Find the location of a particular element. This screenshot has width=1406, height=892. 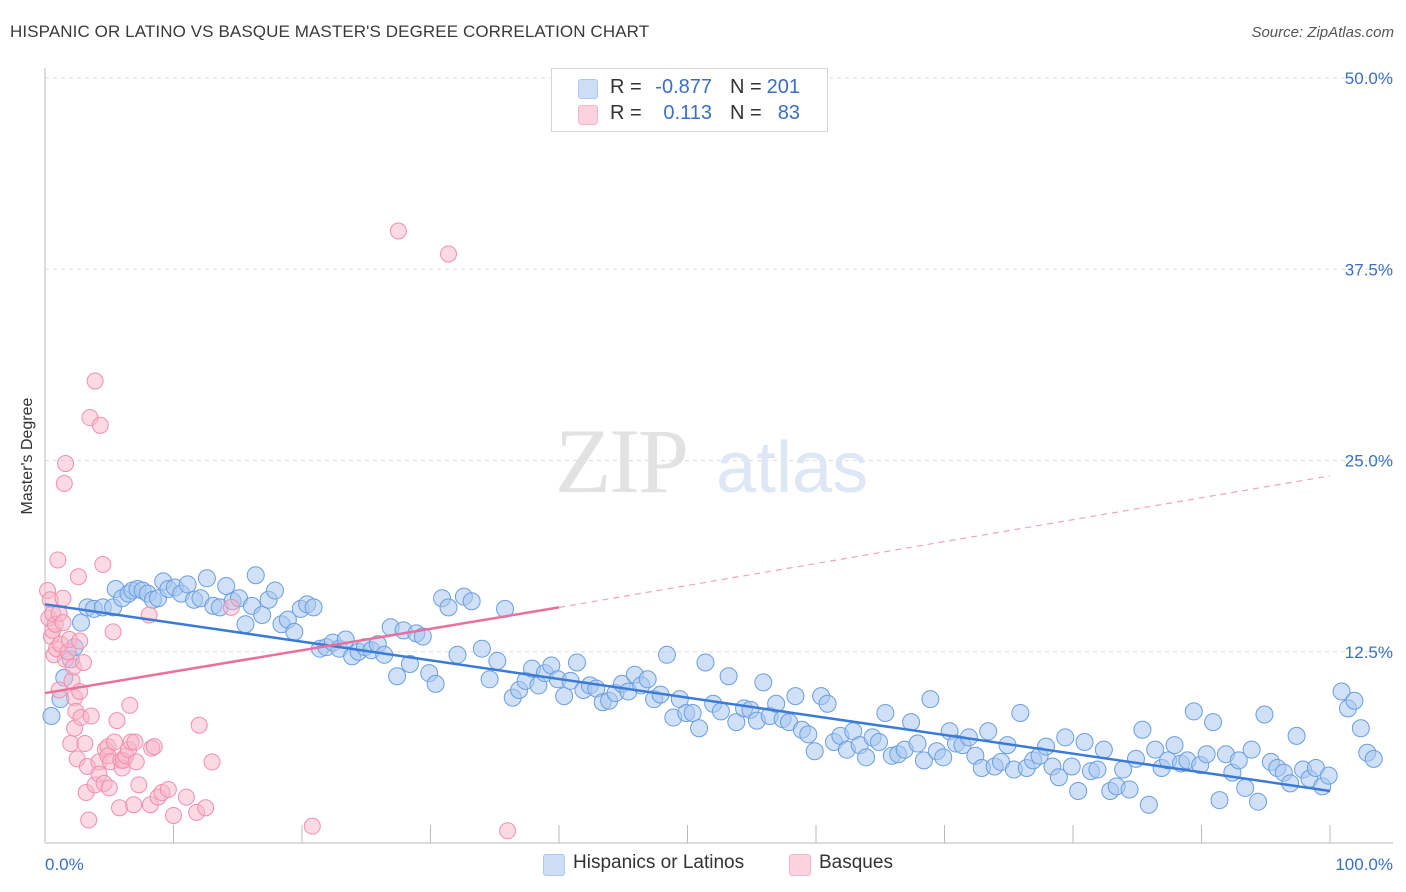

r-value: 0.113 is located at coordinates (687, 113).